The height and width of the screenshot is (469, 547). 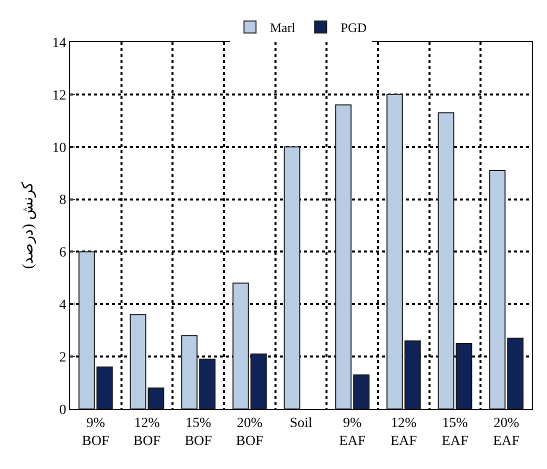 I want to click on x-tick-label: 12% EAF, so click(x=404, y=432).